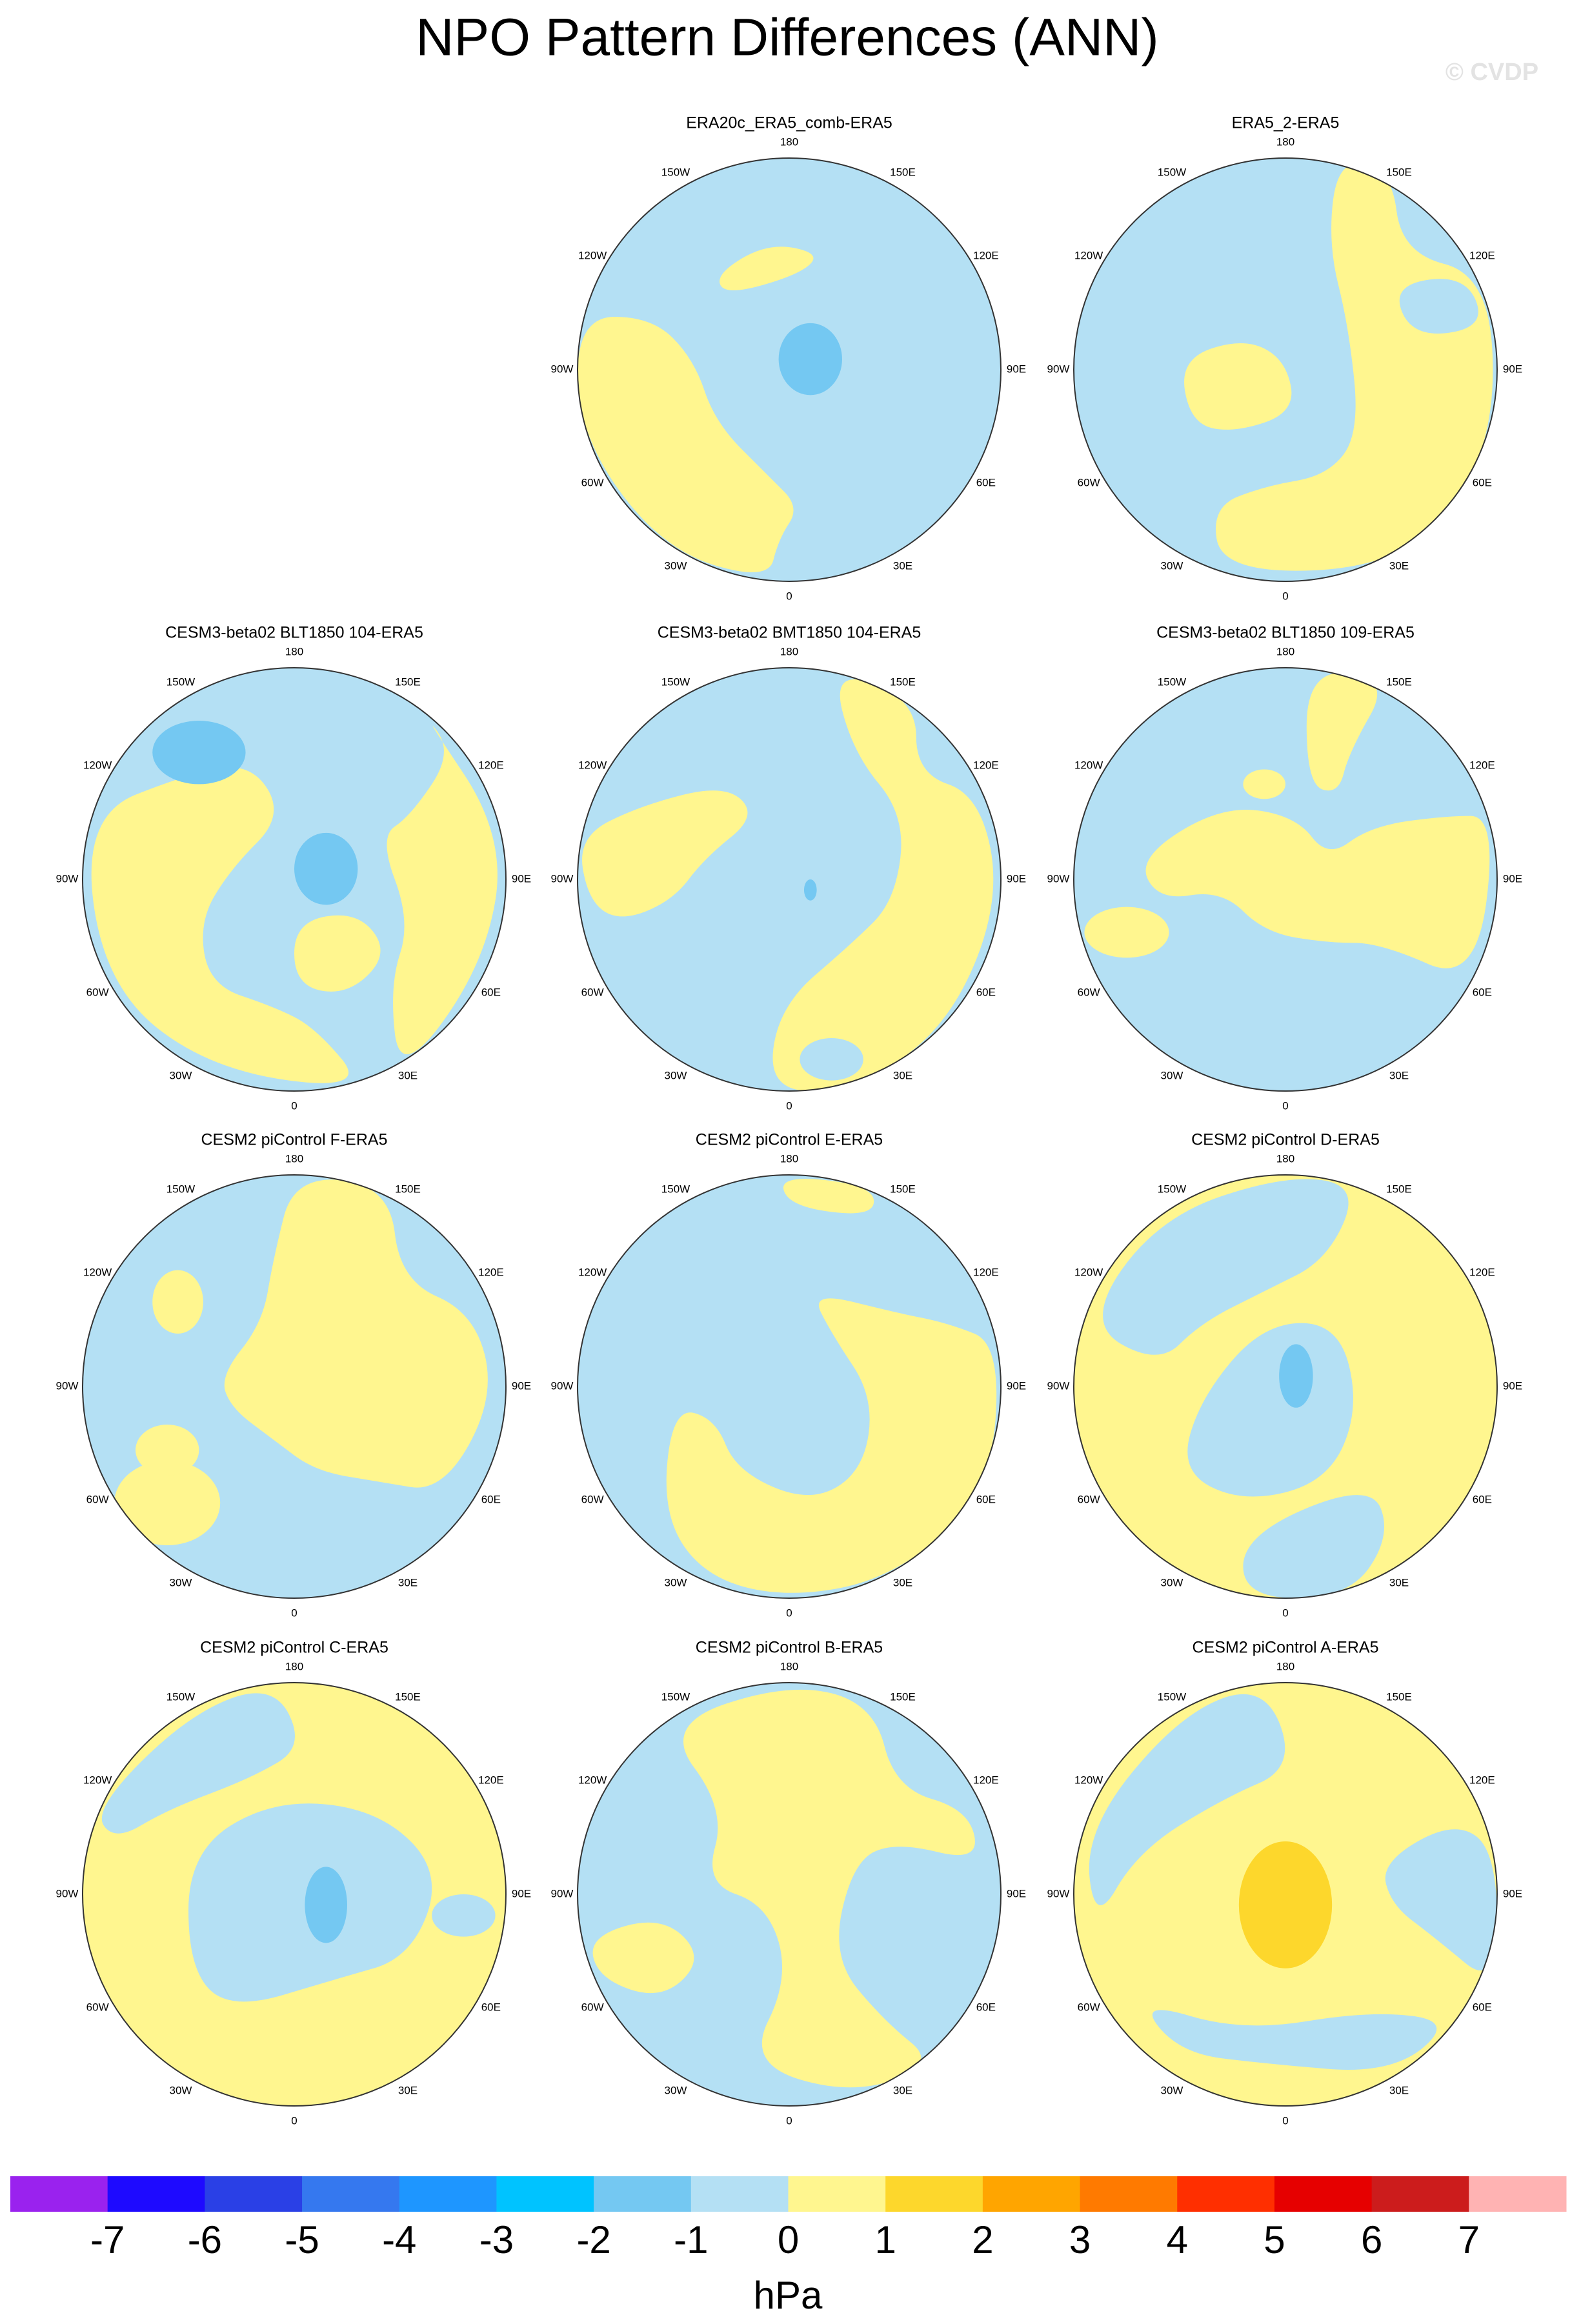 This screenshot has height=2324, width=1581. Describe the element at coordinates (399, 2239) in the screenshot. I see `colorbar-tick-label: -4` at that location.